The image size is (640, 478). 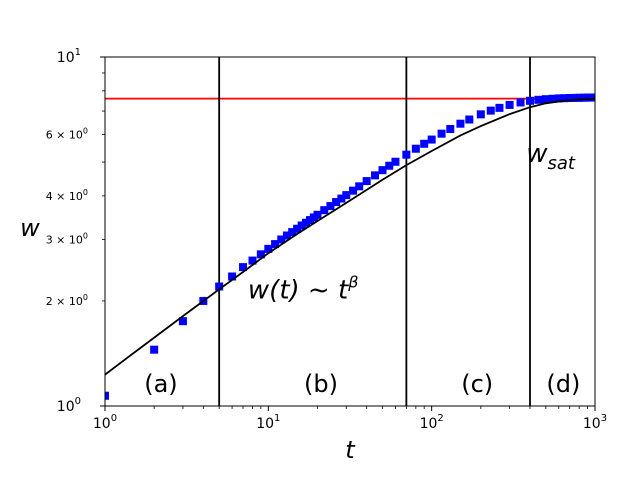 What do you see at coordinates (78, 52) in the screenshot?
I see `y-tick-exp: 1` at bounding box center [78, 52].